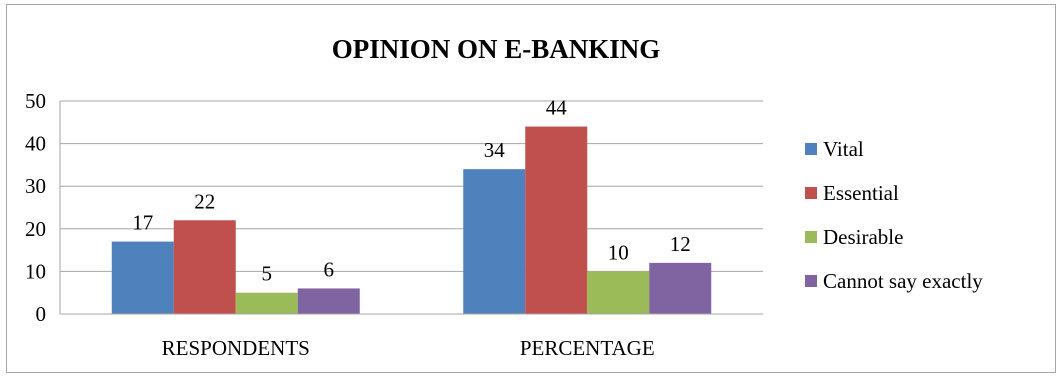 The height and width of the screenshot is (377, 1062). I want to click on legend-item: Vital, so click(834, 149).